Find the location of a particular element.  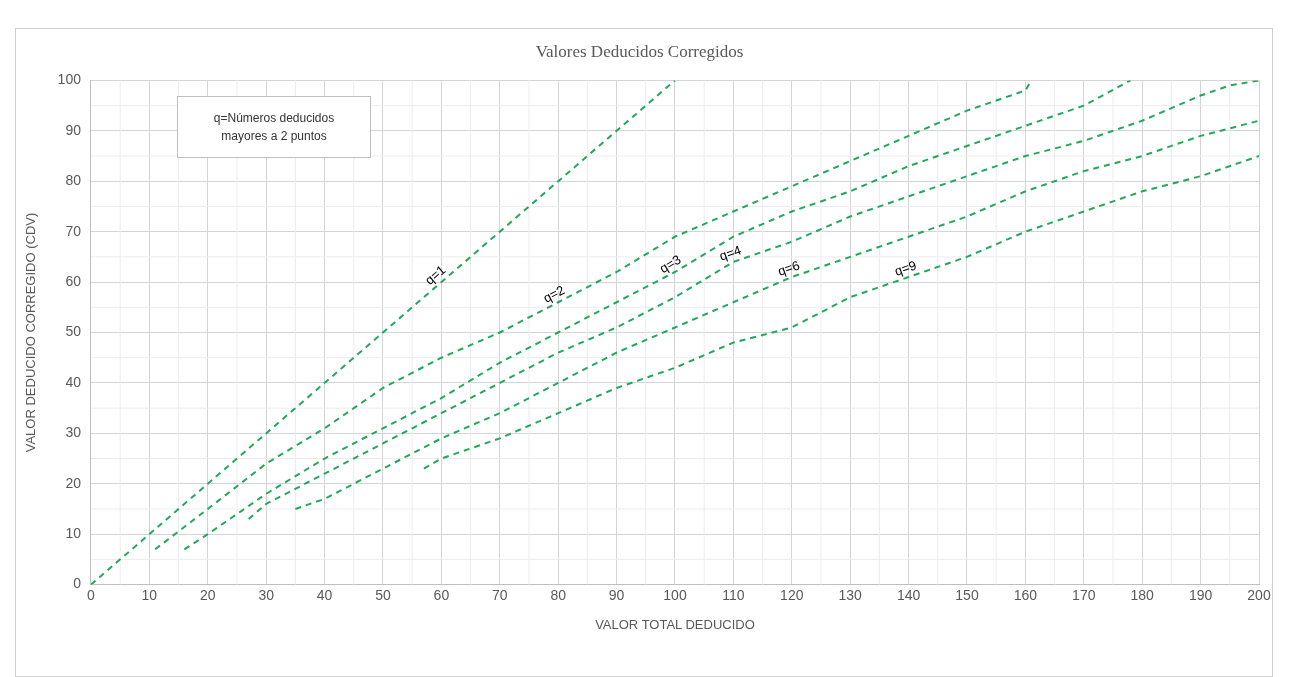

x-tick-label: 180 is located at coordinates (1142, 594).